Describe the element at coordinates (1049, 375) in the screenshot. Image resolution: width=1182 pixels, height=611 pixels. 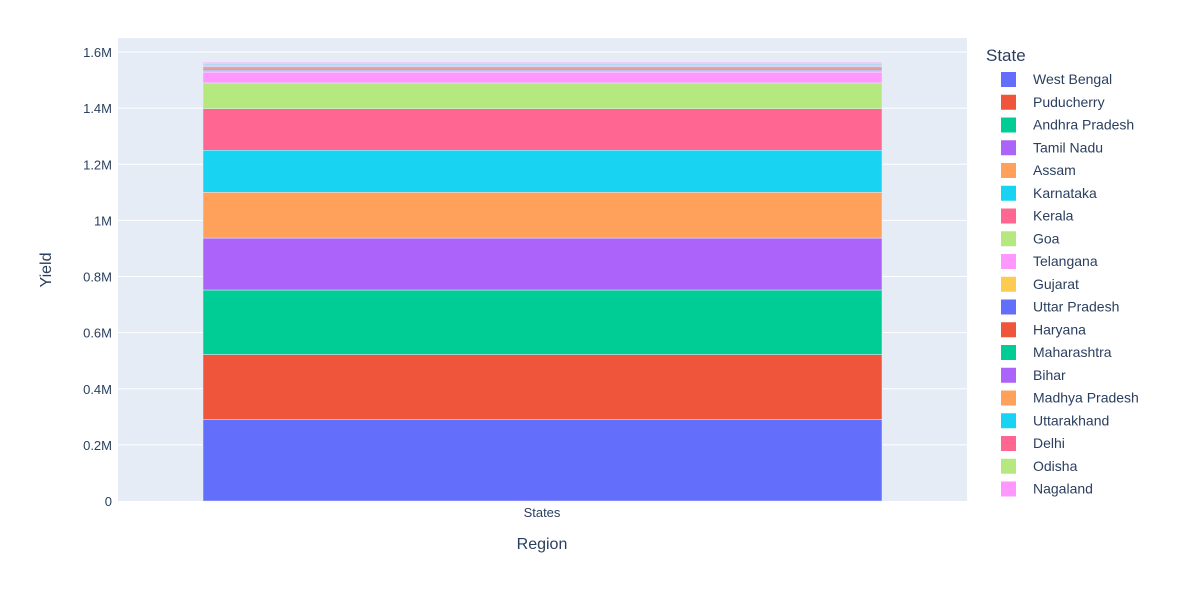
I see `legend-label: Bihar` at that location.